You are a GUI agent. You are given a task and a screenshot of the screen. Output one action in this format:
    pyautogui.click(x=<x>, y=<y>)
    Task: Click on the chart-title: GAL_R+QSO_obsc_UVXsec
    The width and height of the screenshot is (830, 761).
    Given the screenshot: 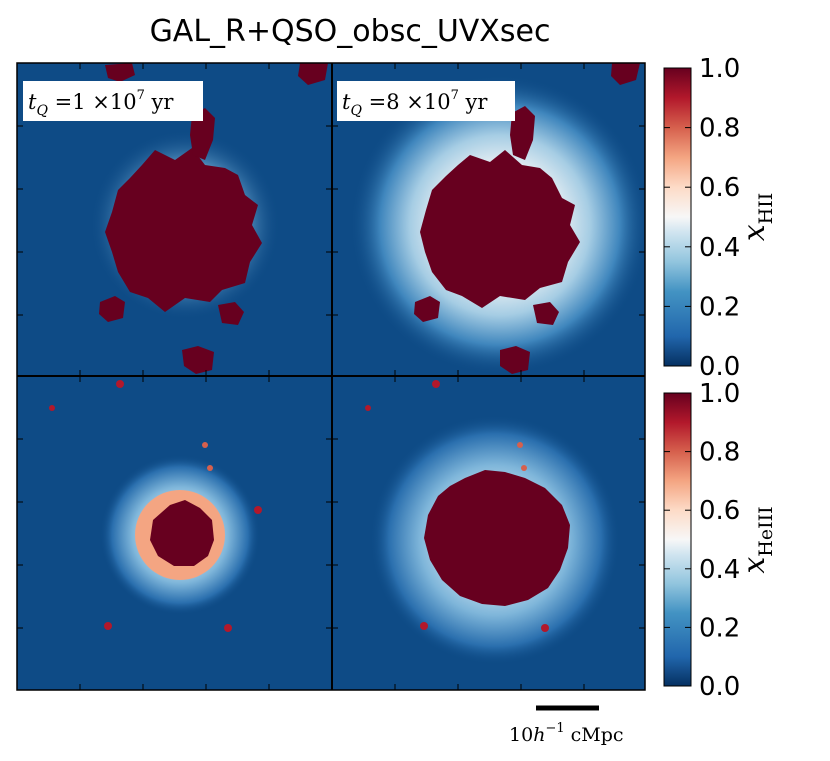 What is the action you would take?
    pyautogui.click(x=350, y=31)
    